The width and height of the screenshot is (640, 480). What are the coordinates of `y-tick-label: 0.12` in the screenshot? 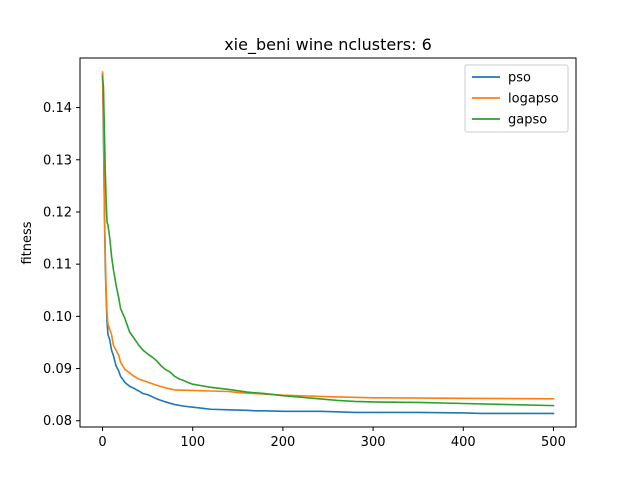 It's located at (57, 212).